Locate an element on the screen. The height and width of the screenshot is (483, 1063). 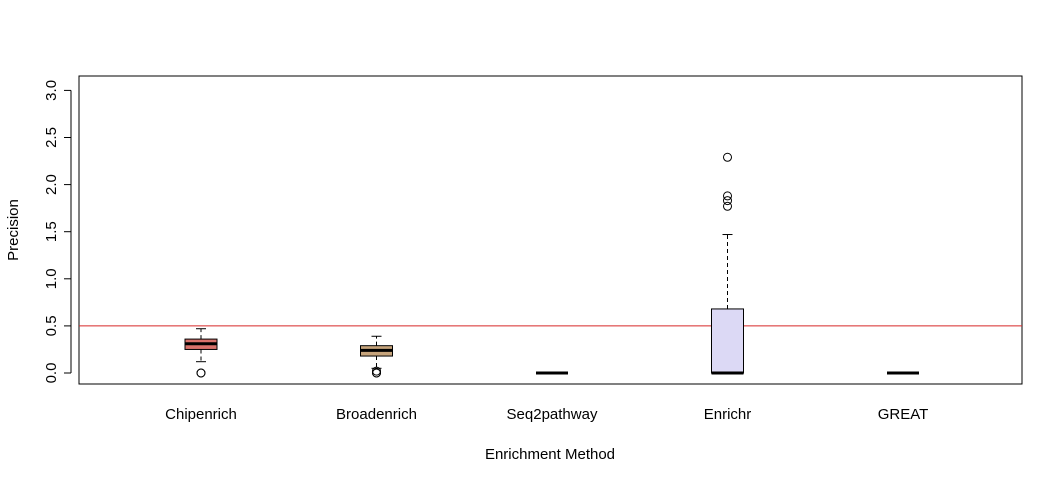
y-tick-label: 0.5 is located at coordinates (51, 325).